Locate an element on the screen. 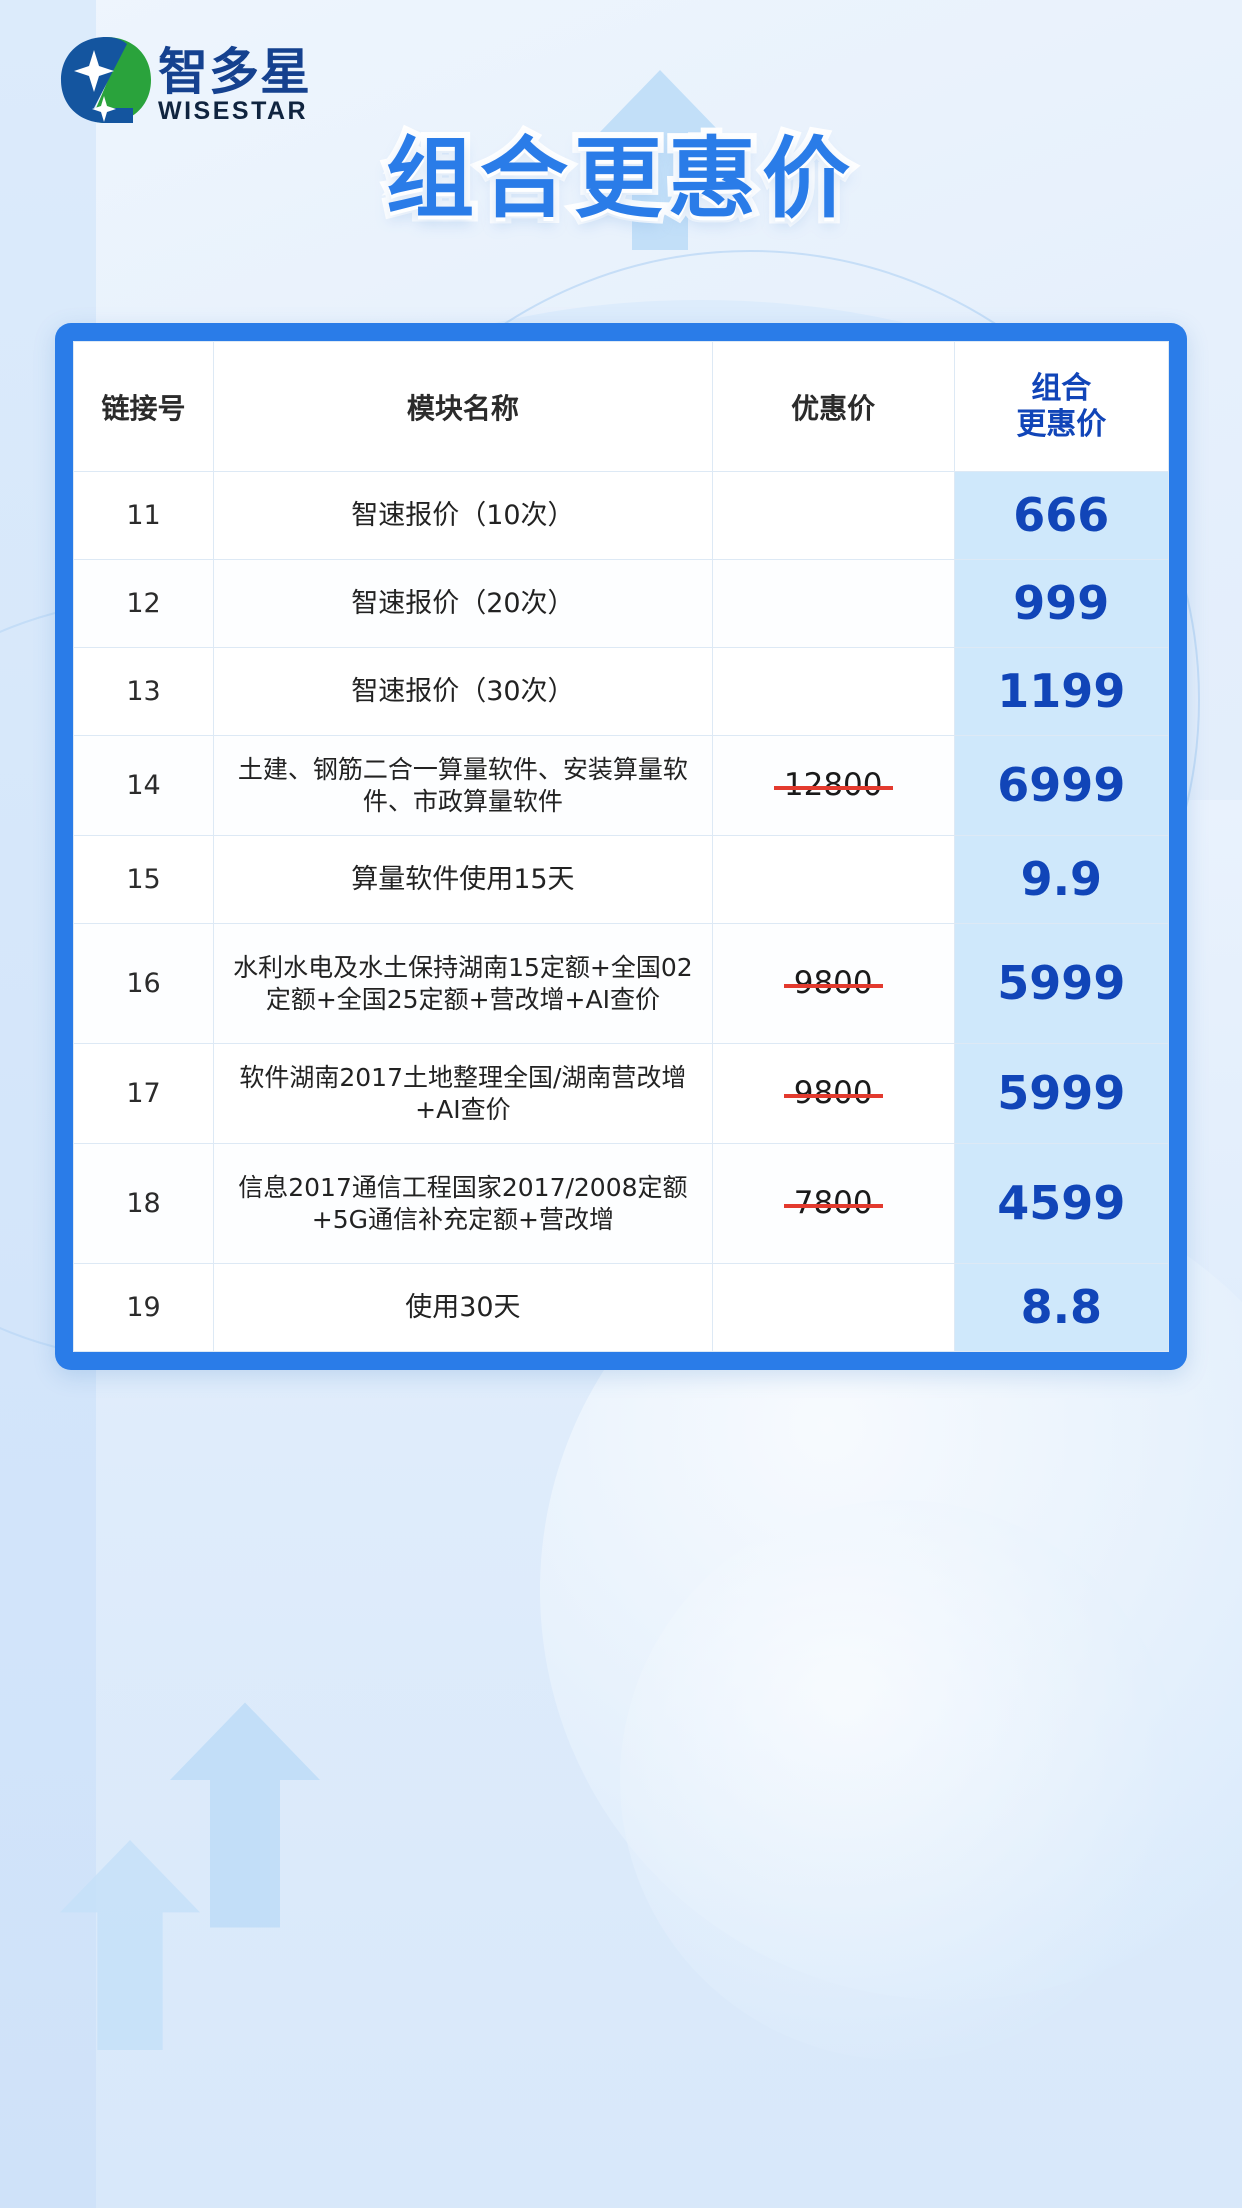  strikethrough-price: 7800 is located at coordinates (833, 1203).